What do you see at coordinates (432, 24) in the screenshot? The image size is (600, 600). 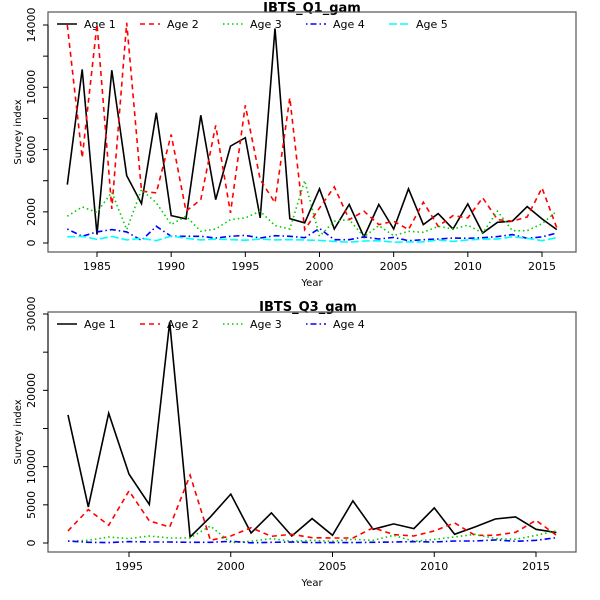 I see `legend-label: Age 5` at bounding box center [432, 24].